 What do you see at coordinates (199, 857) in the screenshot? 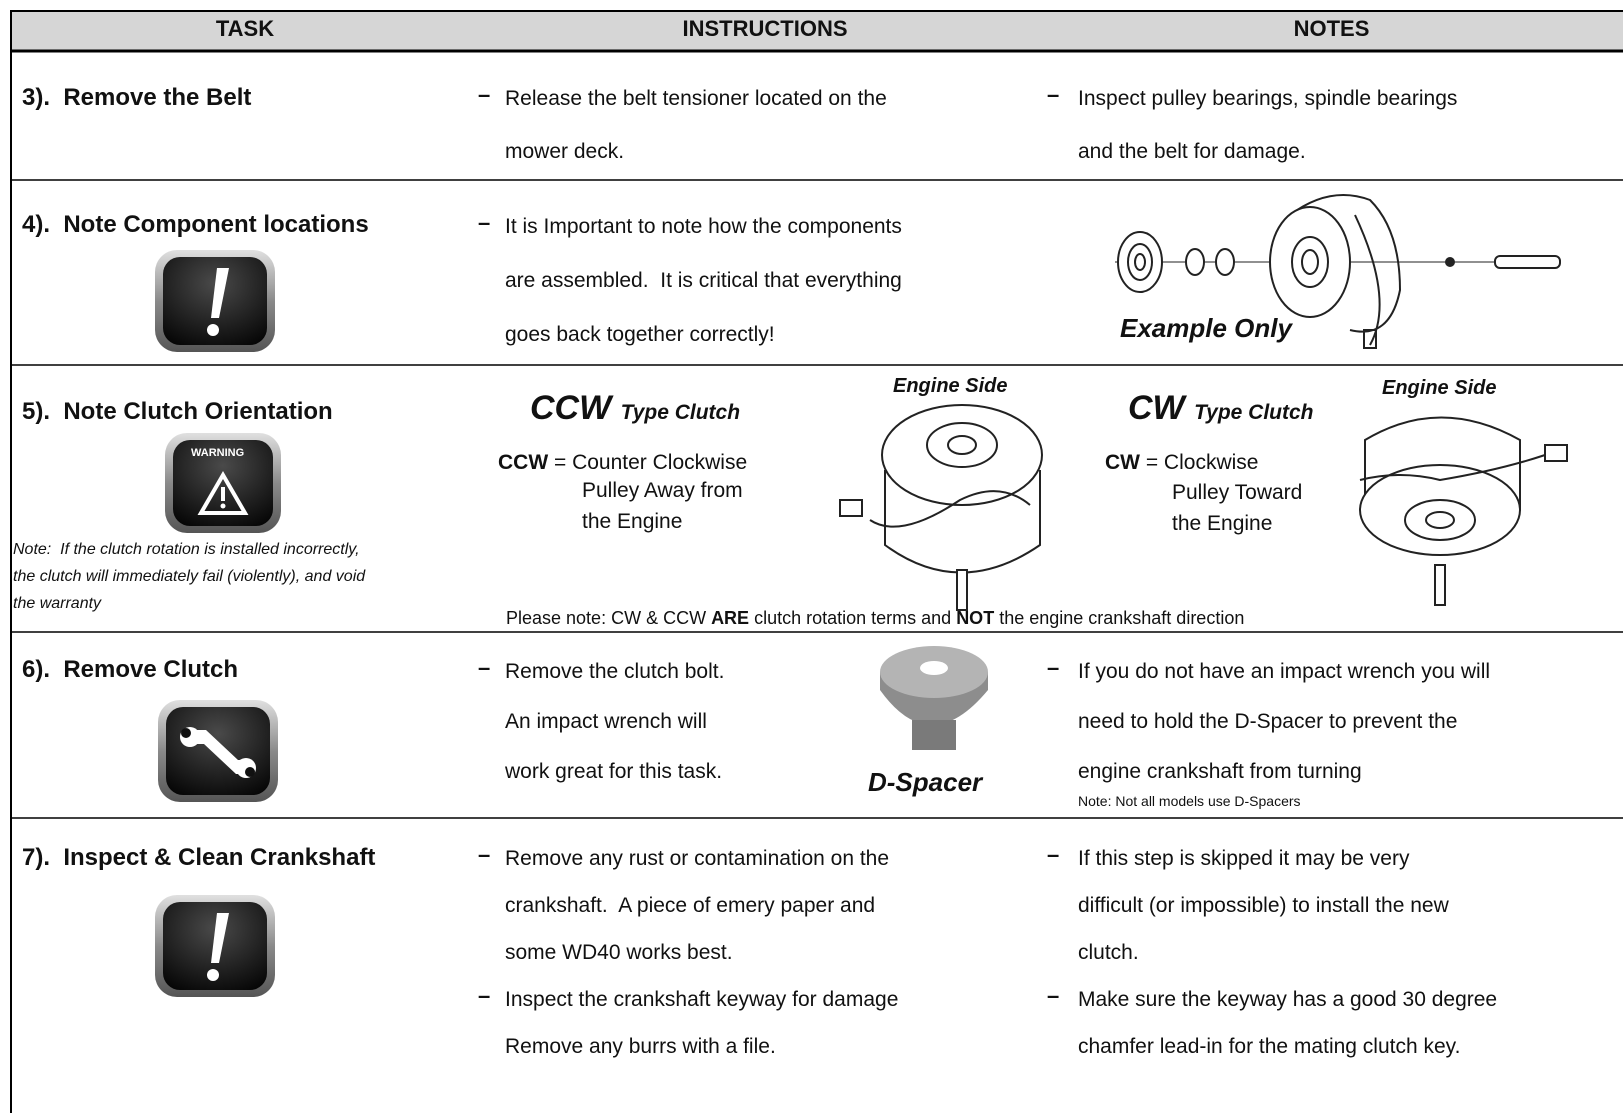
I see `task-title: 7). Inspect & Clean Crankshaft` at bounding box center [199, 857].